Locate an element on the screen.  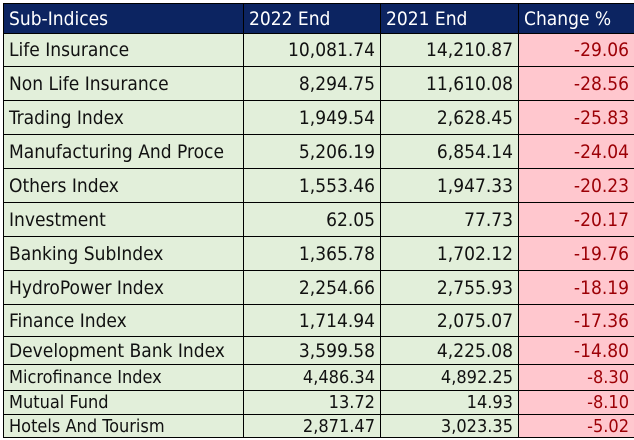
value-2021-end: 77.73 is located at coordinates (449, 219).